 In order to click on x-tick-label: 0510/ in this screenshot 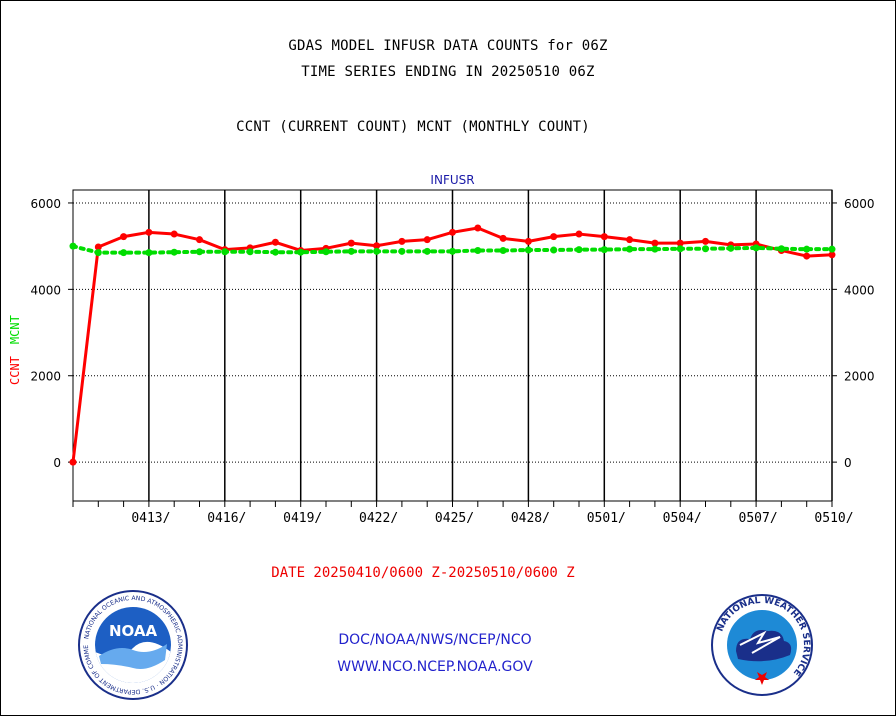, I will do `click(833, 518)`.